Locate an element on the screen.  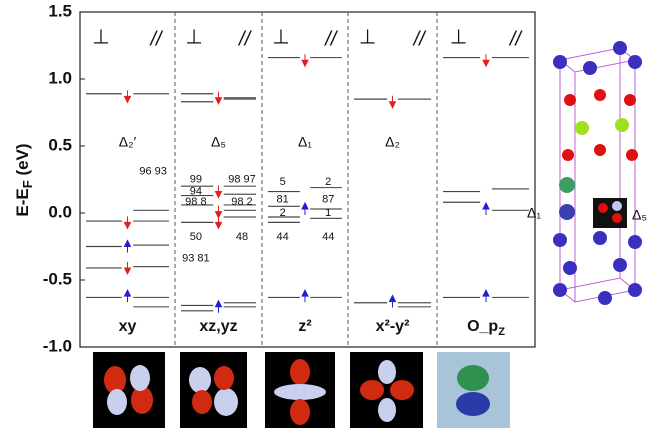
panel-name: x²-y² is located at coordinates (393, 326).